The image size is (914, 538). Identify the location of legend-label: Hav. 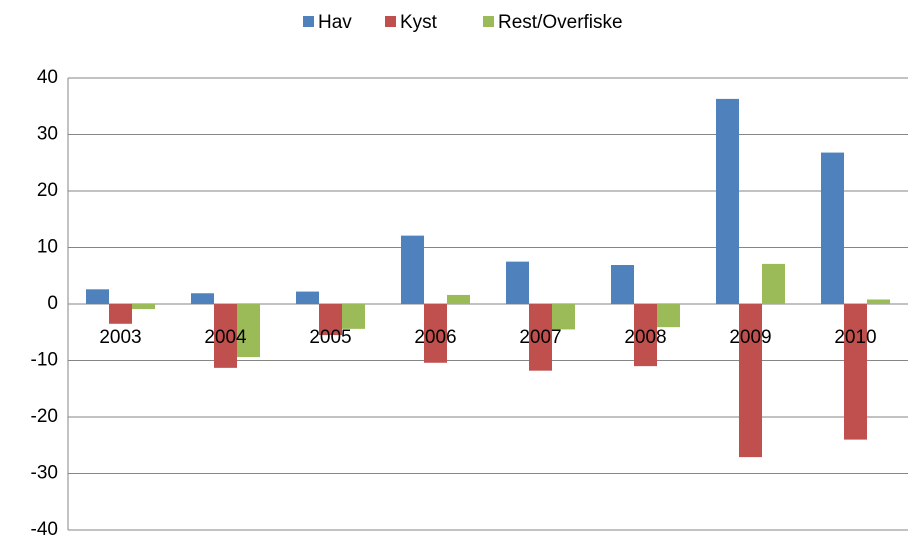
(335, 22).